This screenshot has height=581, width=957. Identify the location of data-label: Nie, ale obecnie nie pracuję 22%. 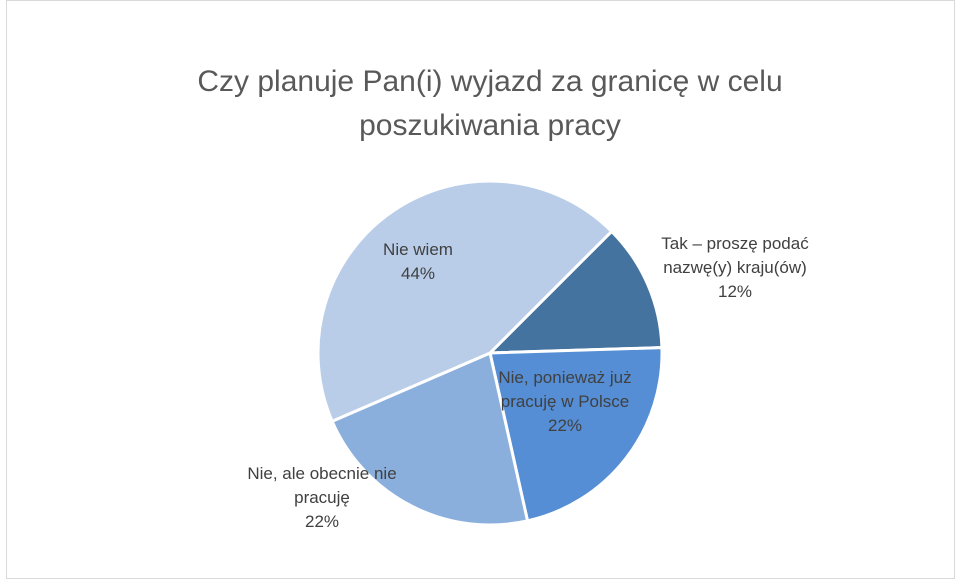
(322, 498).